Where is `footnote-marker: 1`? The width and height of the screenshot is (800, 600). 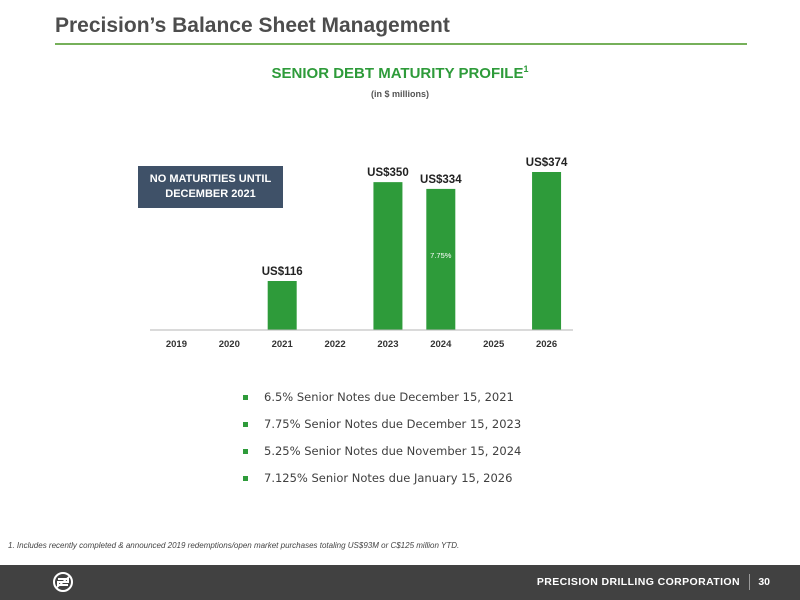
footnote-marker: 1 is located at coordinates (526, 69).